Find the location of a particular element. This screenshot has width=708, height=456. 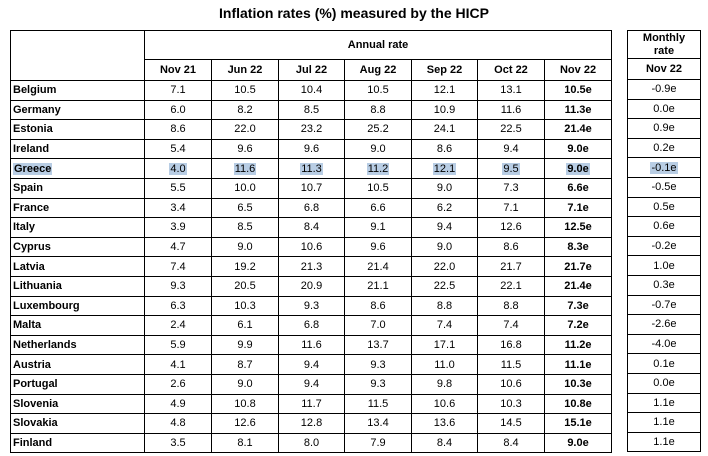

value-text: 10.7 is located at coordinates (311, 188).